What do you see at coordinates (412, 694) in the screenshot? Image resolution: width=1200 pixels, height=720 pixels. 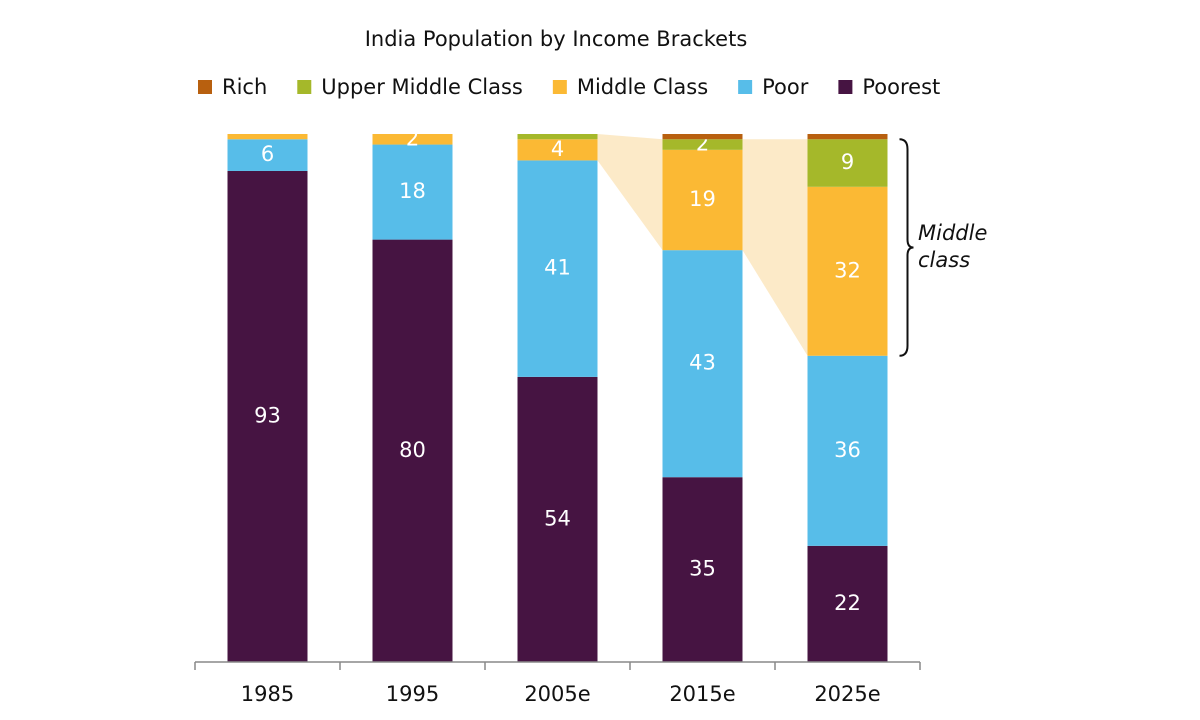 I see `x-tick-label: 1995` at bounding box center [412, 694].